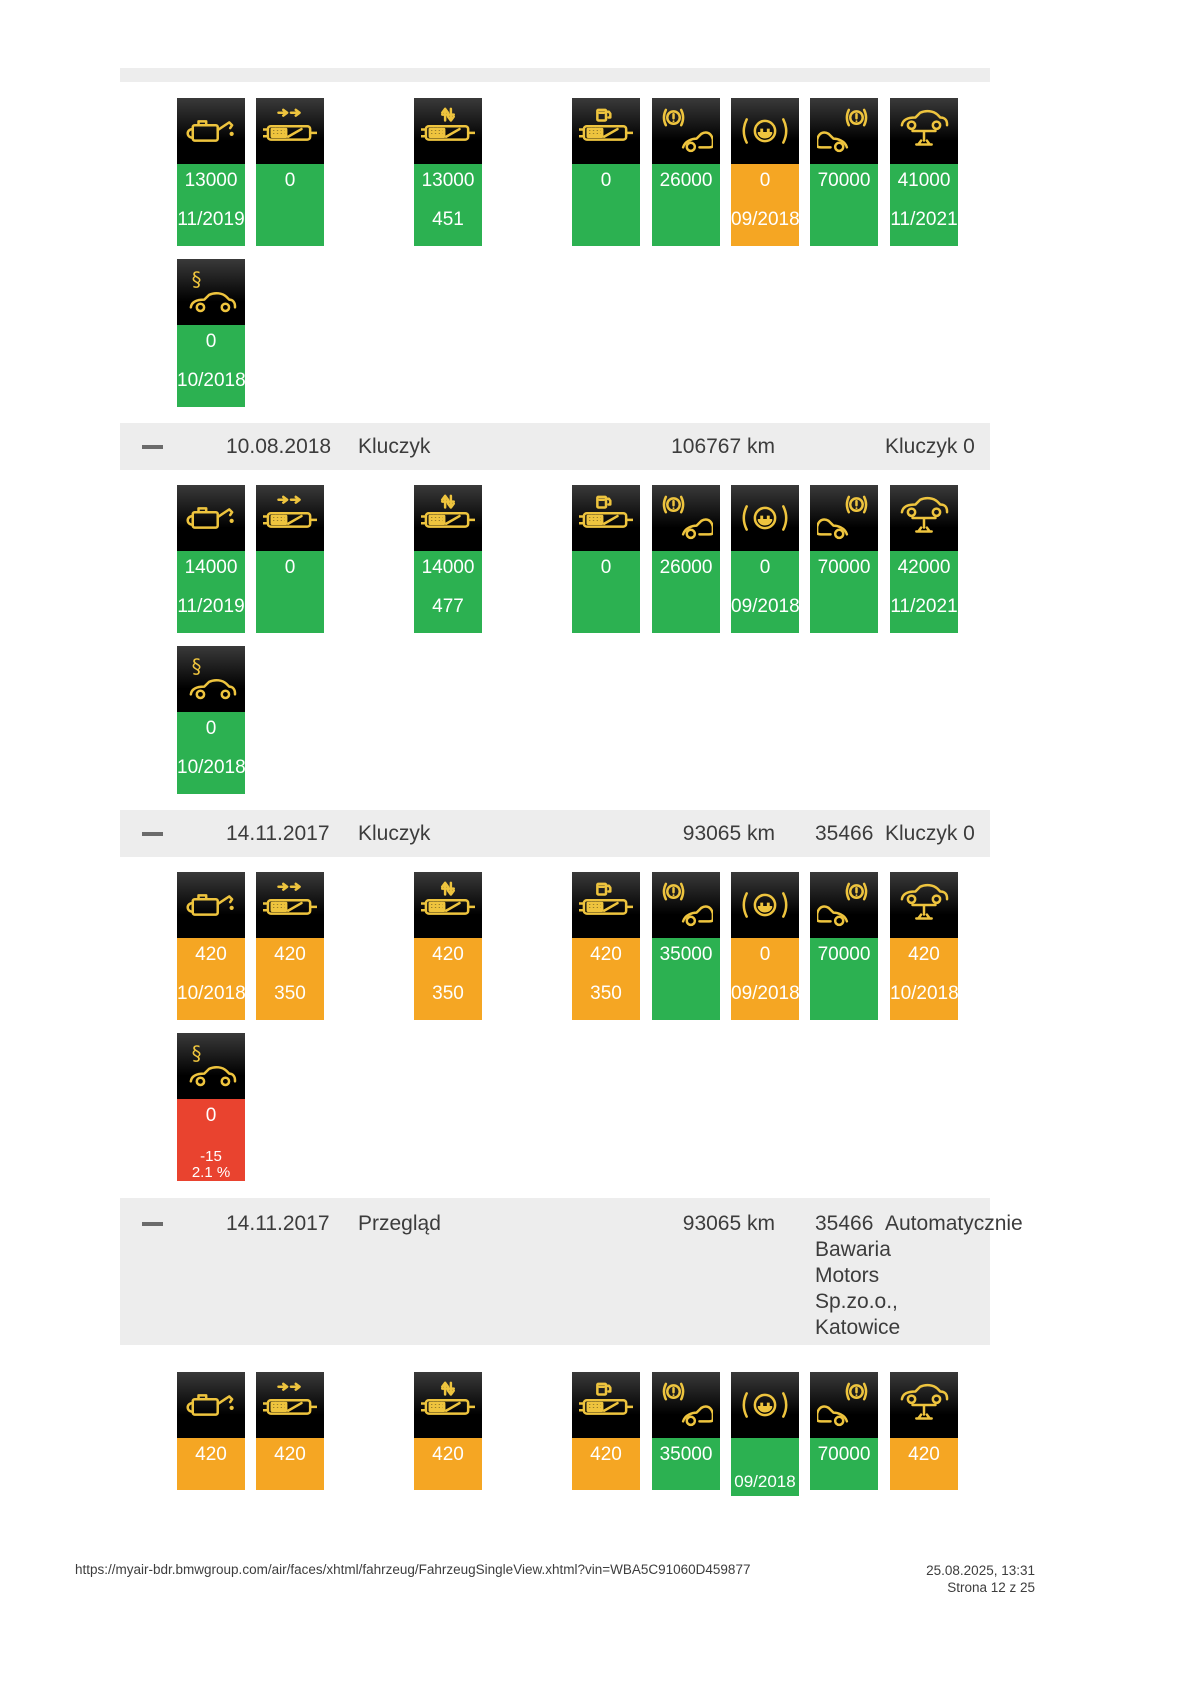 The height and width of the screenshot is (1683, 1190). Describe the element at coordinates (278, 833) in the screenshot. I see `row-date: 14.11.2017` at that location.